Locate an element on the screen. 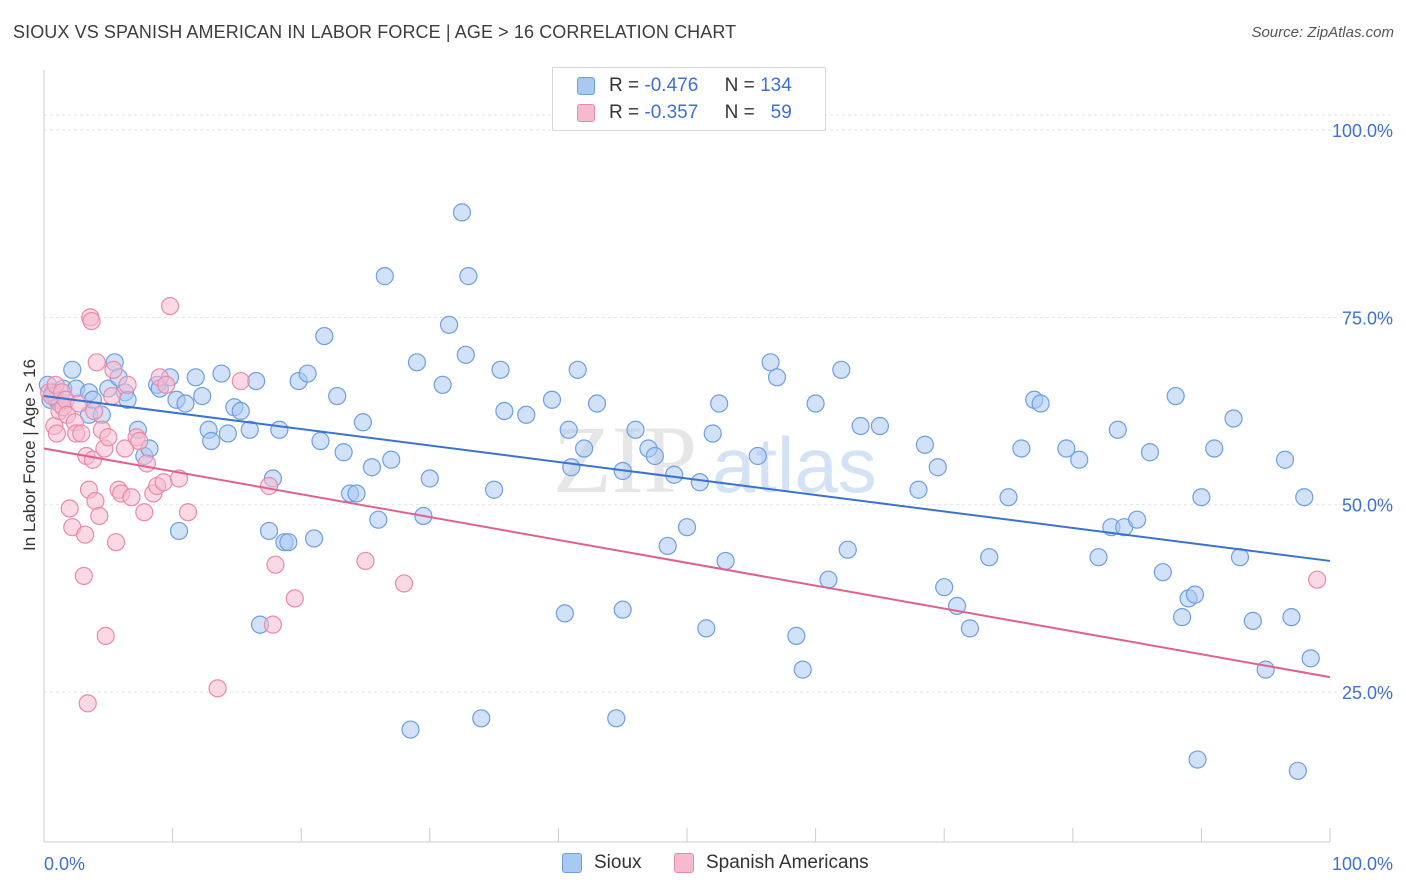 This screenshot has width=1406, height=892. watermark: ZIP atlas is located at coordinates (715, 459).